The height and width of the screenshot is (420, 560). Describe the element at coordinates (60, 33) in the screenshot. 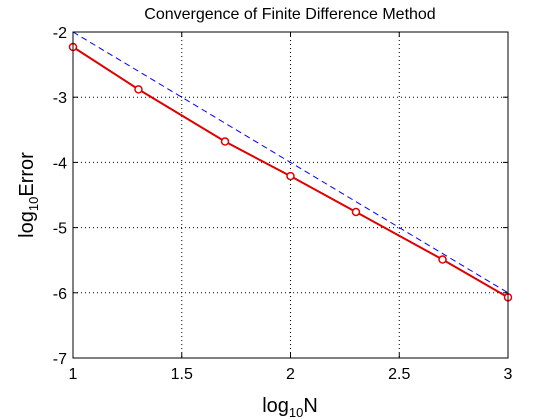

I see `y-tick-label: -2` at that location.